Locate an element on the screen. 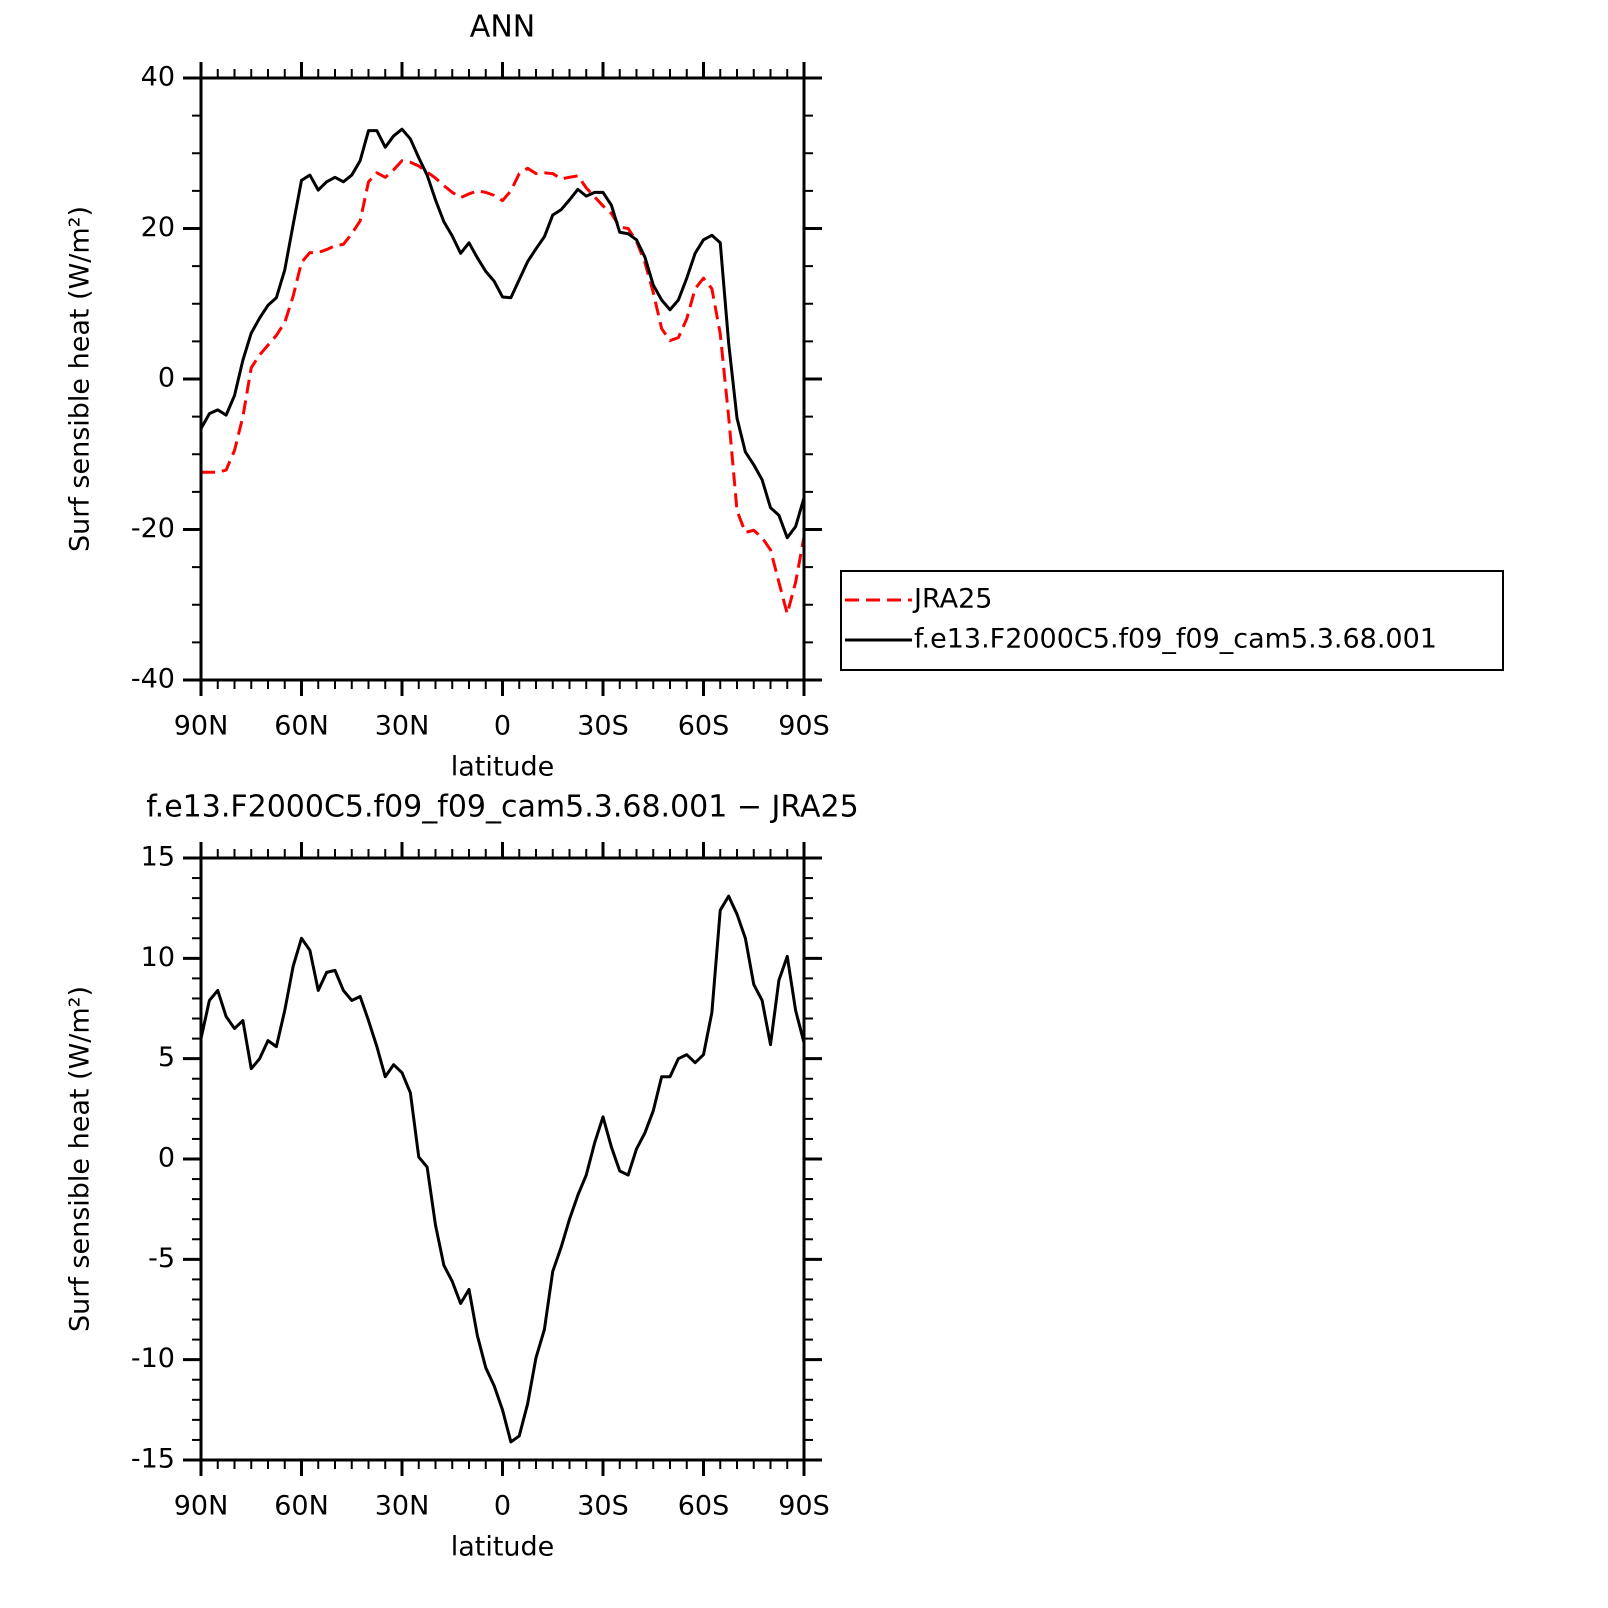 The image size is (1608, 1608). y-tick-label: -5 is located at coordinates (161, 1258).